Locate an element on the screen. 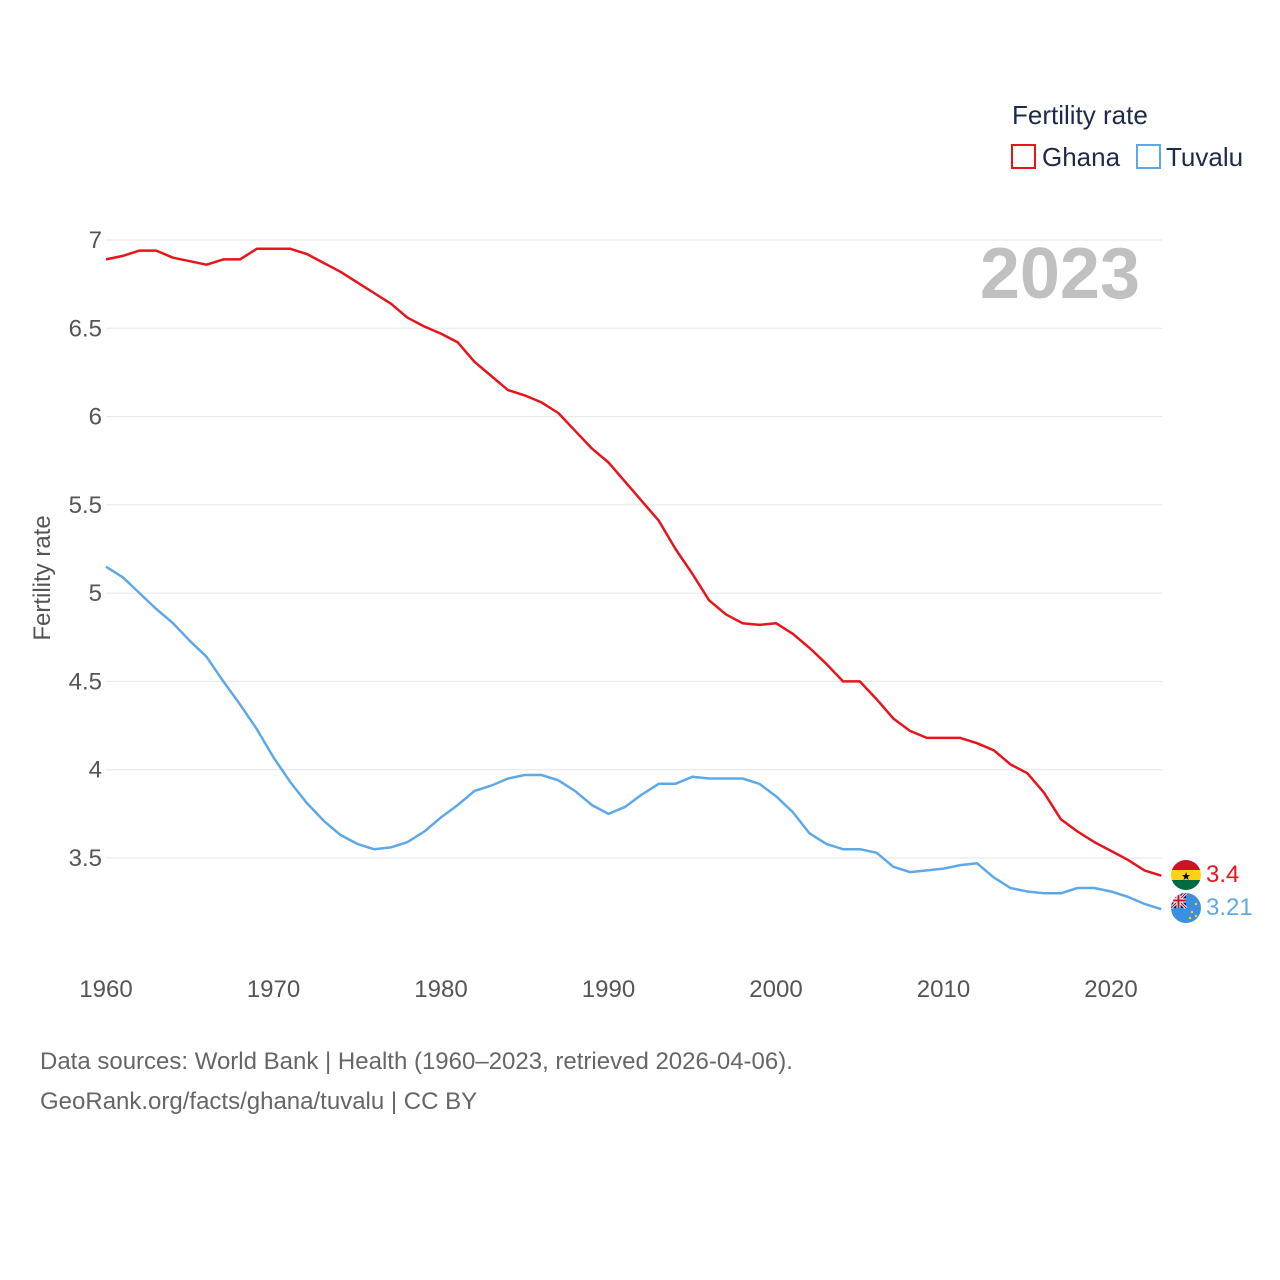 The width and height of the screenshot is (1280, 1280). x-axis-ticks: 1960 1970 1980 1990 2000 2010 2020 is located at coordinates (608, 989).